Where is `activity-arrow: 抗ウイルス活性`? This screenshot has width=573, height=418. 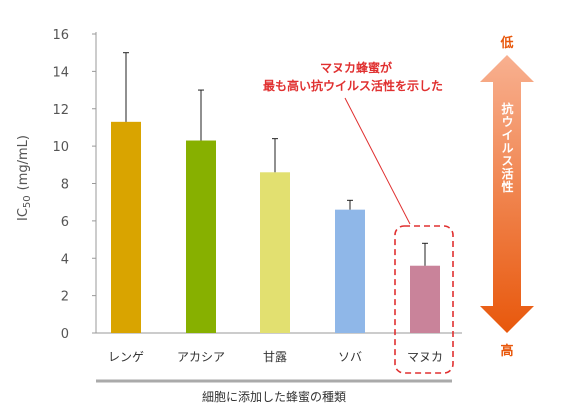
activity-arrow: 抗ウイルス活性 is located at coordinates (507, 194).